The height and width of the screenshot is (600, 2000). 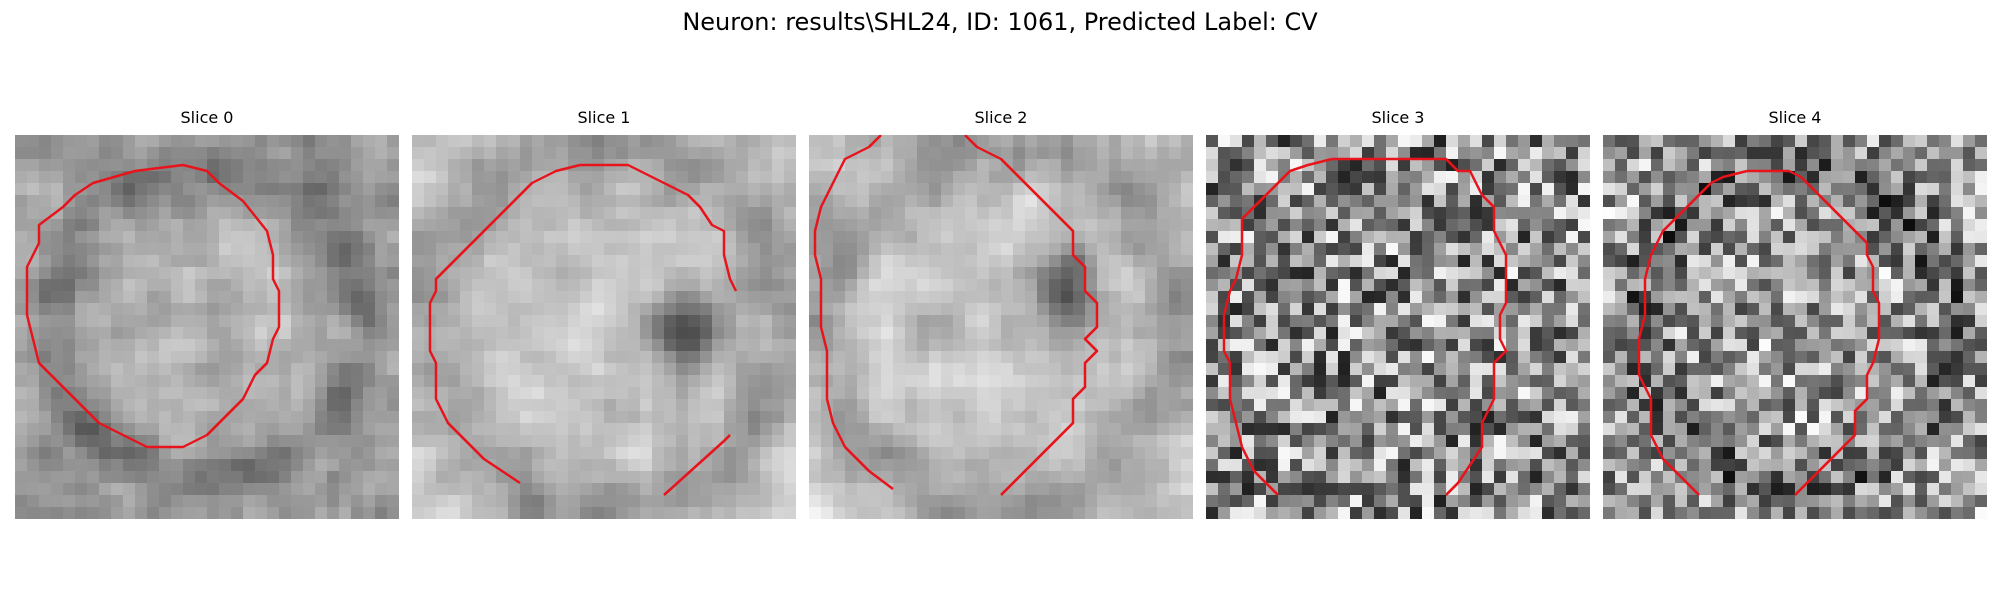 I want to click on slice-panel-0: Slice 0, so click(x=207, y=318).